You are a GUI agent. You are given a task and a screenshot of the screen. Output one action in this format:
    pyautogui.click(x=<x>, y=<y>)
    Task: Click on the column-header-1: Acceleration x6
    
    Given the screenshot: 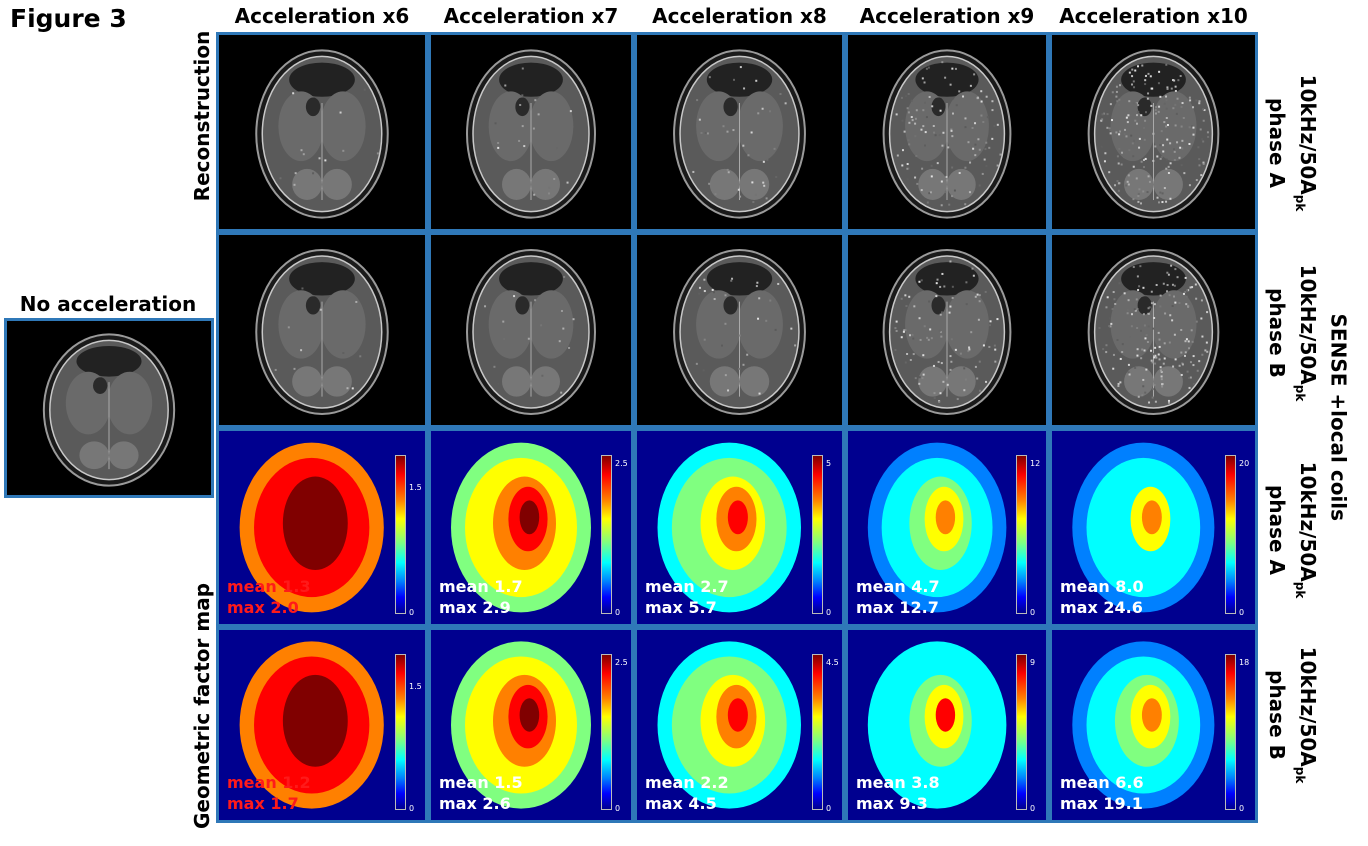 What is the action you would take?
    pyautogui.click(x=322, y=16)
    